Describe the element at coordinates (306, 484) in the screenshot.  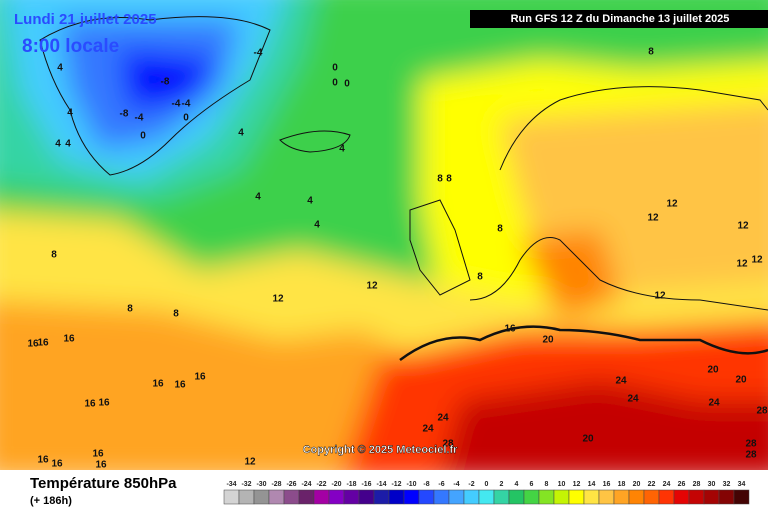
I see `scale-label: -24` at that location.